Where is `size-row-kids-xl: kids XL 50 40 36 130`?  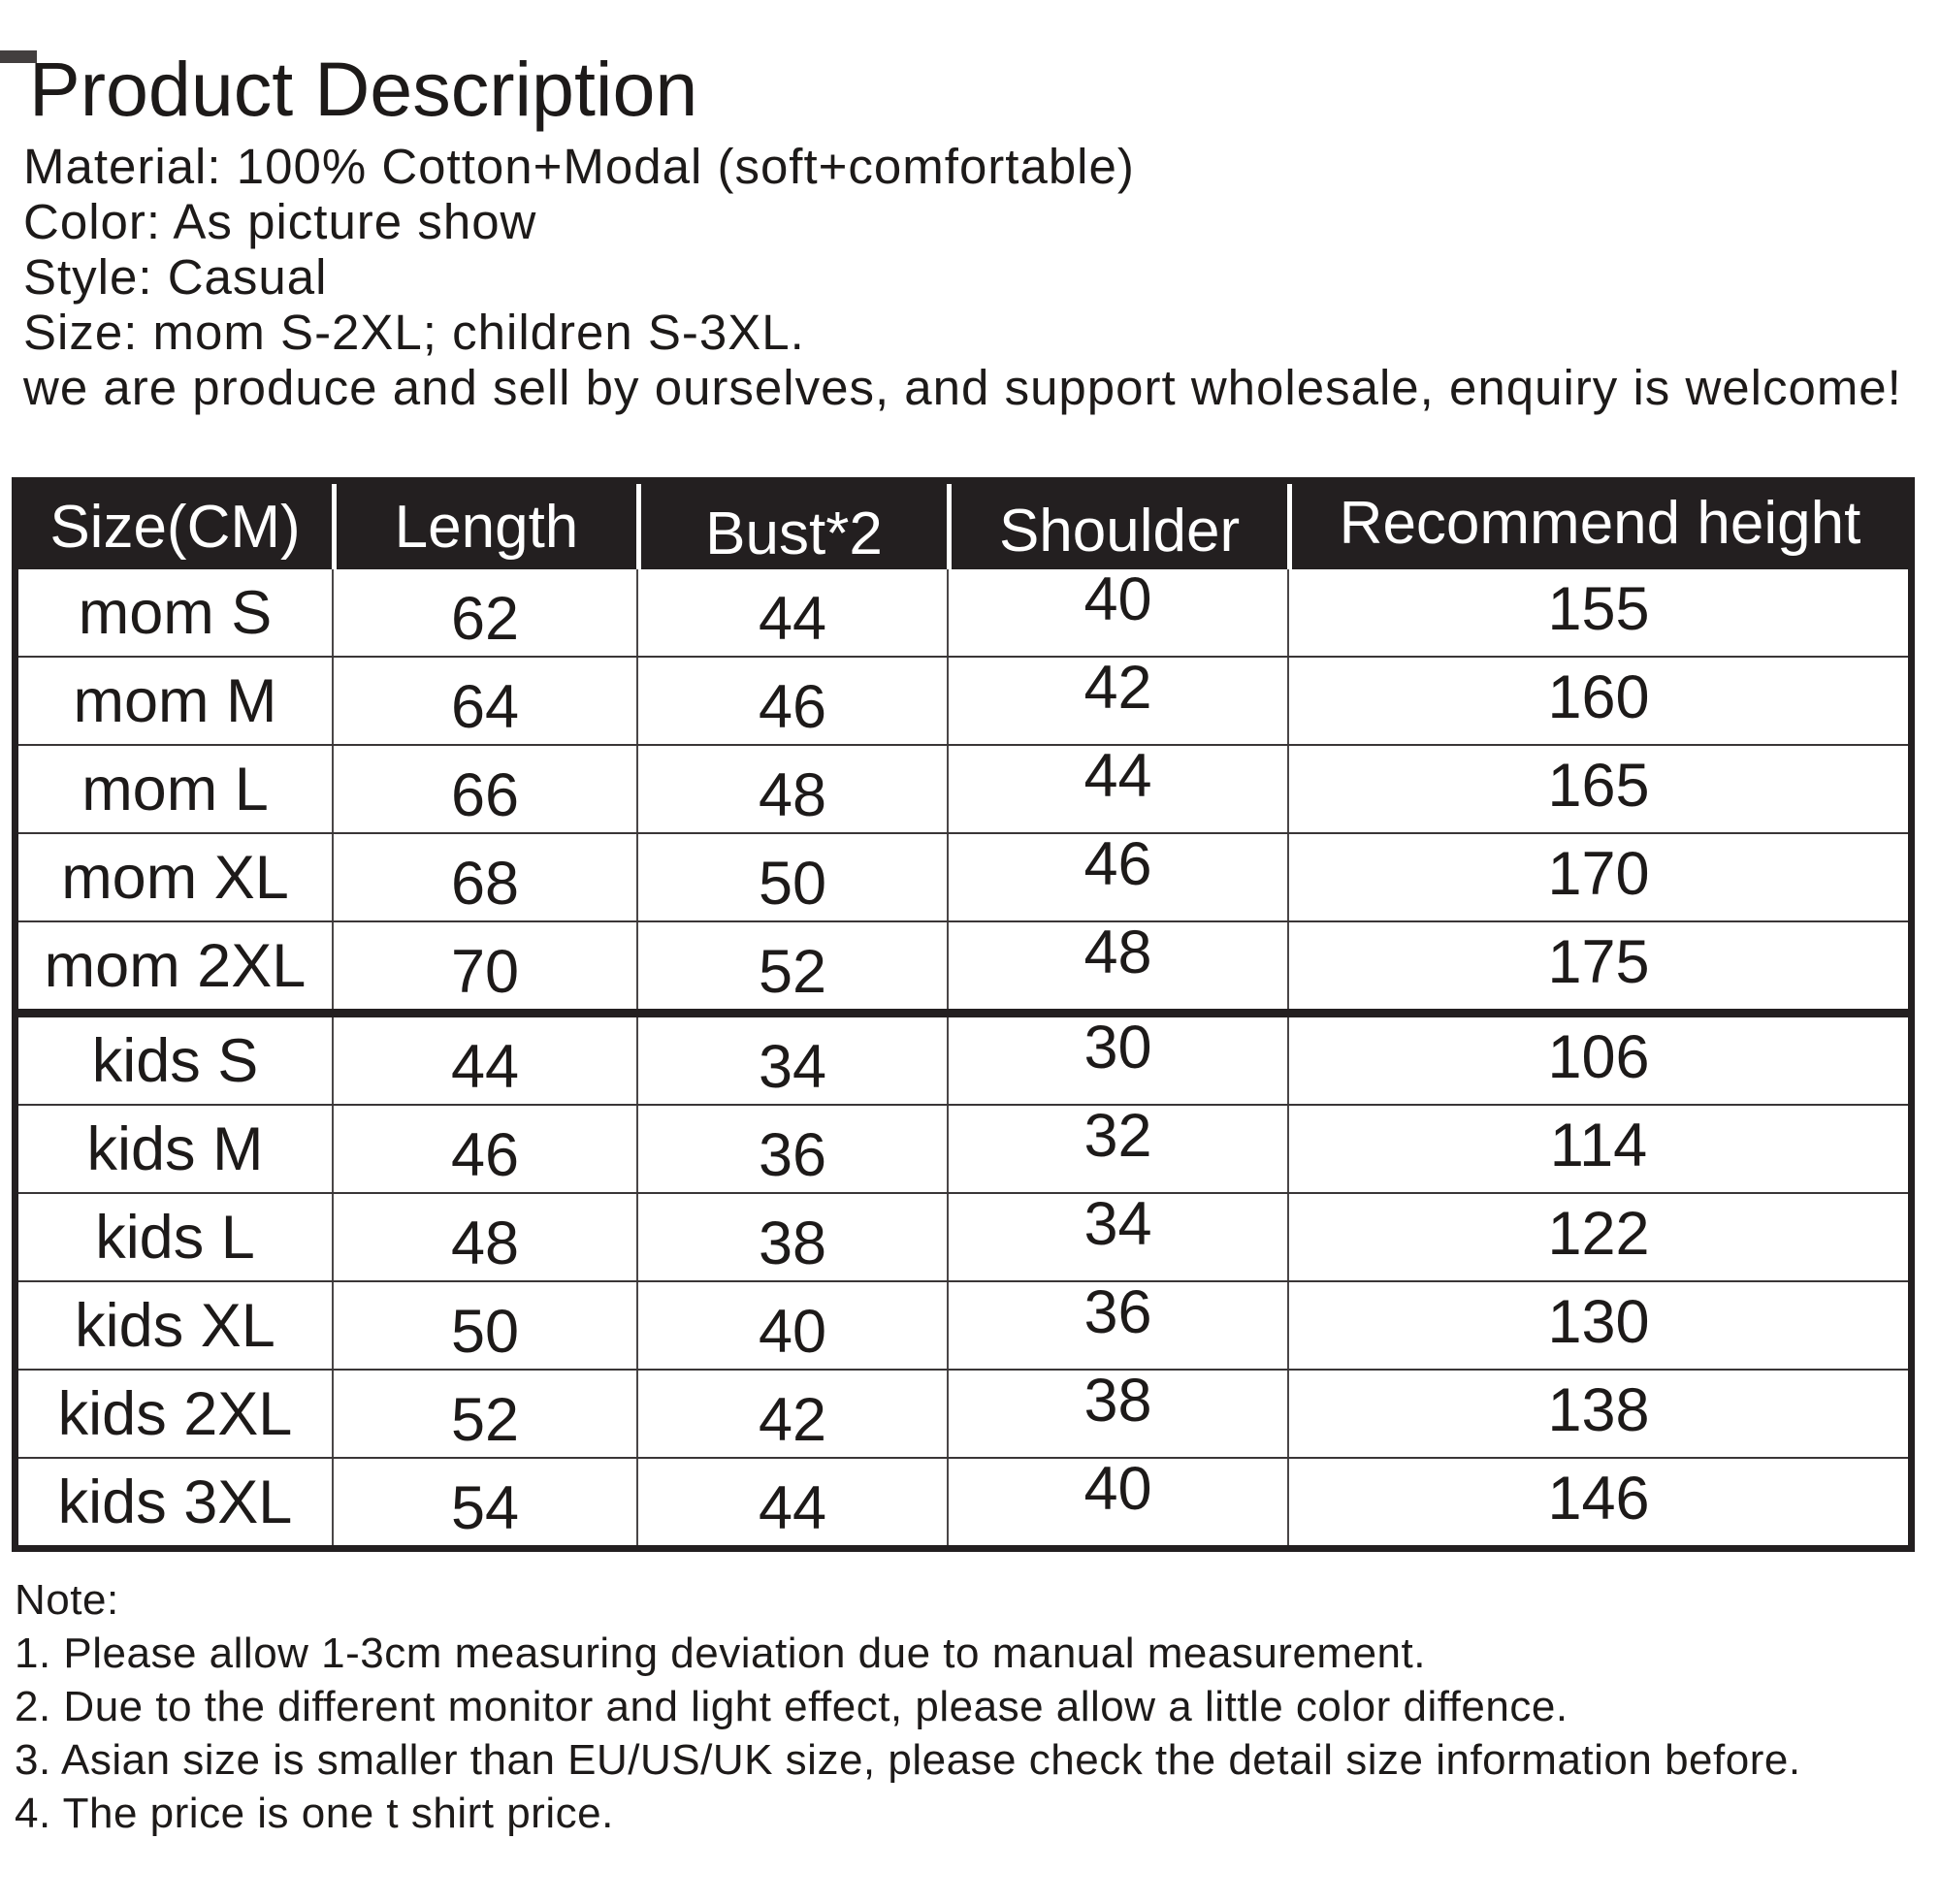
size-row-kids-xl: kids XL 50 40 36 130 is located at coordinates (963, 1324).